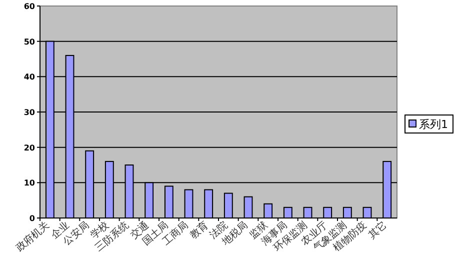  Describe the element at coordinates (433, 124) in the screenshot. I see `legend-label: 系列1` at that location.